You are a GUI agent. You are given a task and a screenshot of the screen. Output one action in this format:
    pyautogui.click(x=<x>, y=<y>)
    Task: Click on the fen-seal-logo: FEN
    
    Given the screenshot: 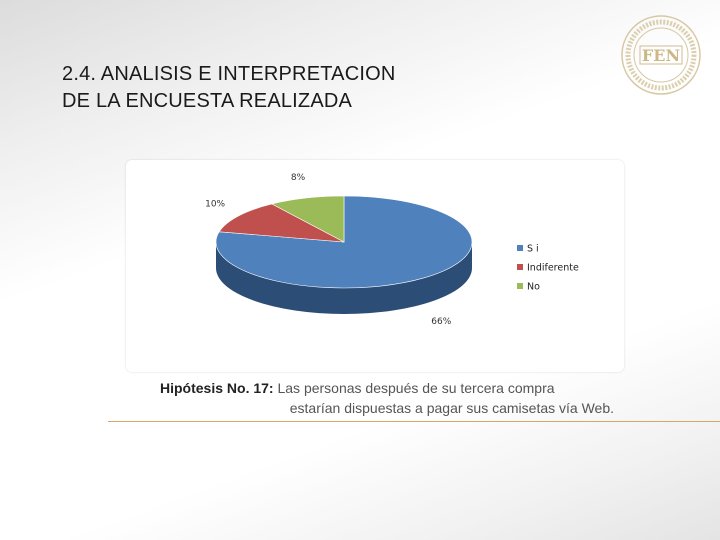 What is the action you would take?
    pyautogui.click(x=661, y=55)
    